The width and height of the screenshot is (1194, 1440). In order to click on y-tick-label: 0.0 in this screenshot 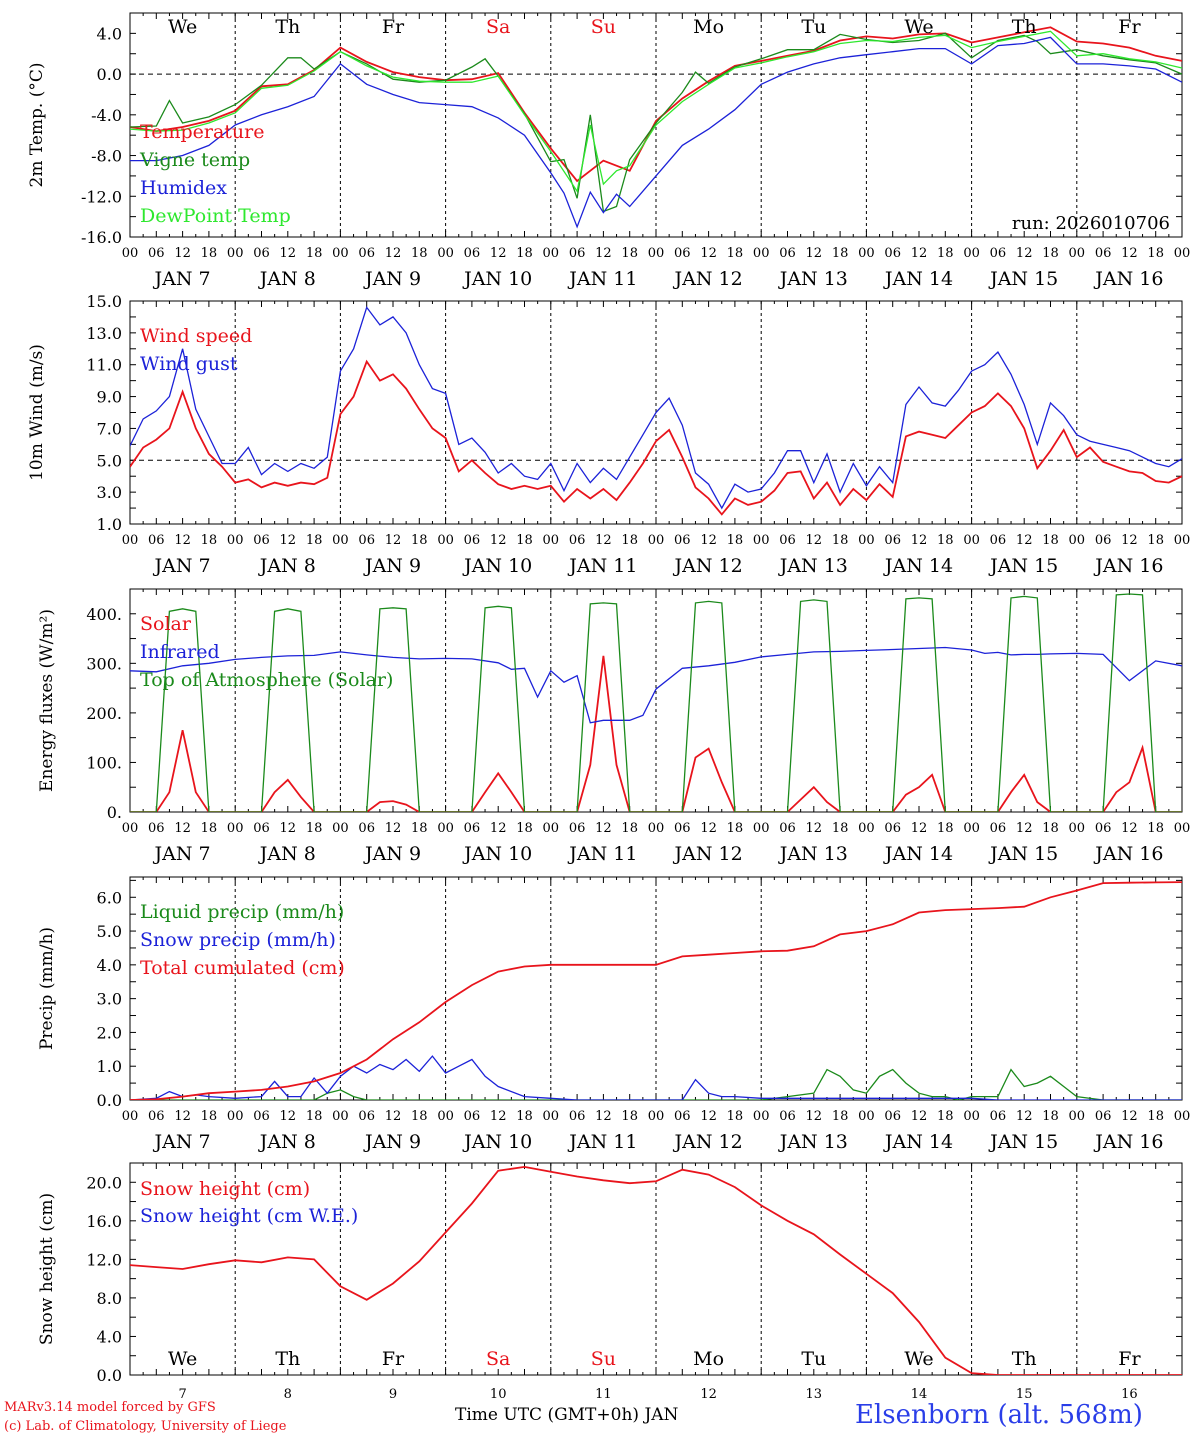, I will do `click(109, 1100)`.